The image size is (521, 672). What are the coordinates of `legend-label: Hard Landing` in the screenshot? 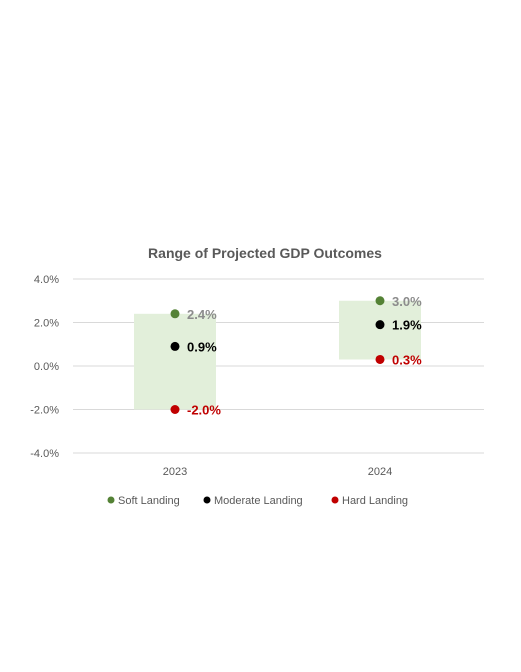 It's located at (375, 501).